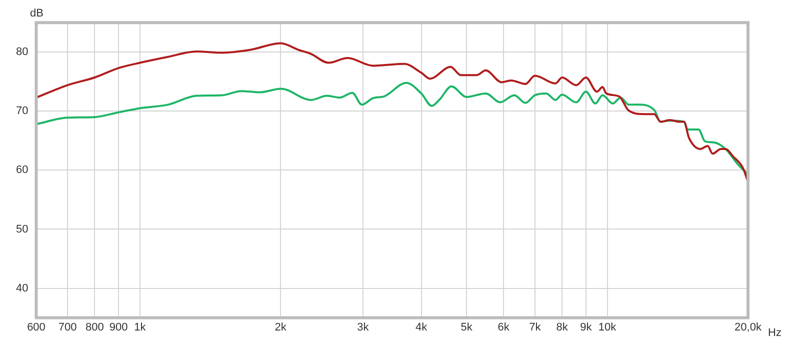  I want to click on y-tick-label: 50, so click(22, 229).